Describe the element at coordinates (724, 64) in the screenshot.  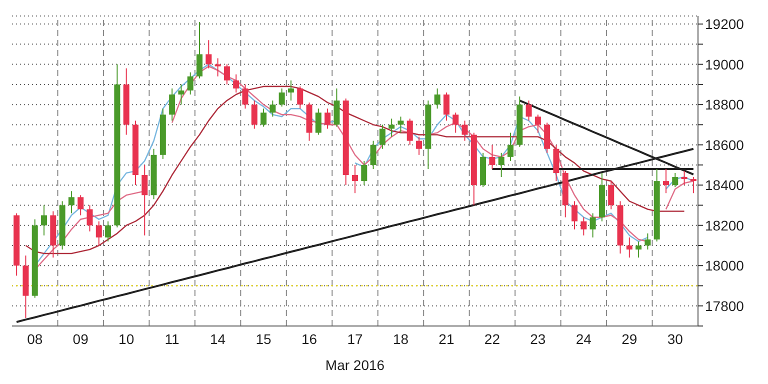
I see `y-tick-label: 19000` at that location.